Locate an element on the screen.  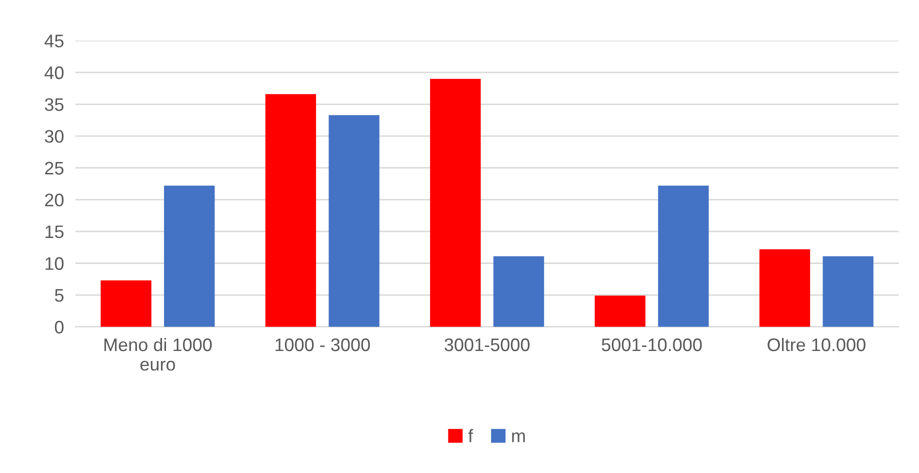
y-tick-label: 15 is located at coordinates (55, 232).